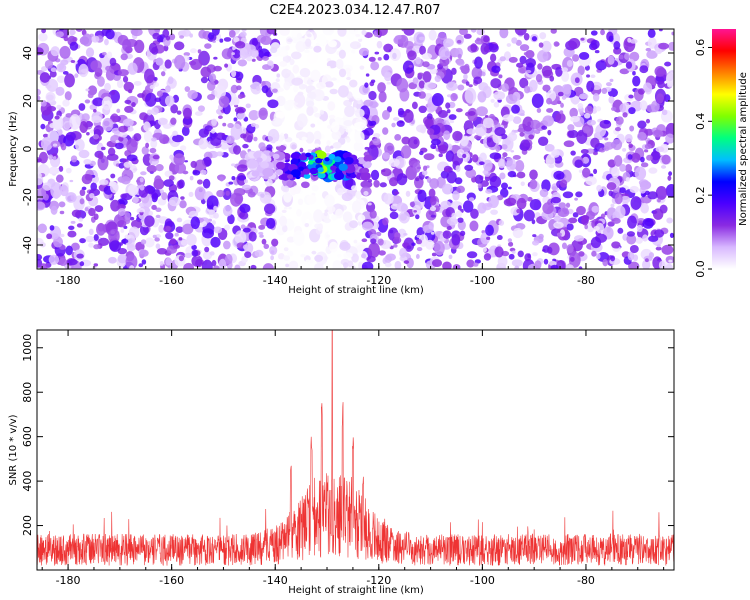 The height and width of the screenshot is (600, 750). I want to click on x-tick-label: -80, so click(586, 280).